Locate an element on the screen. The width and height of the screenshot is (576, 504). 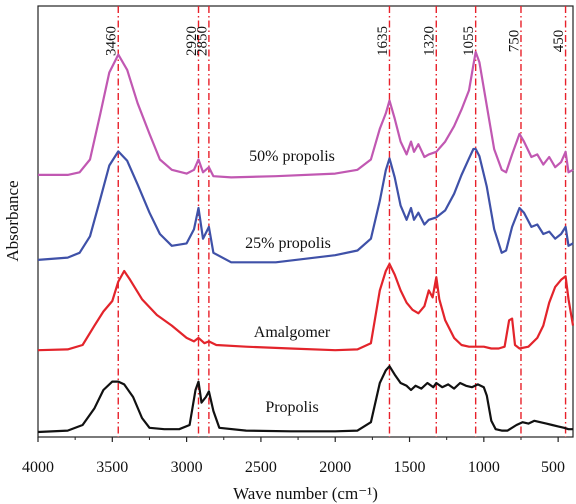
x-axis-title: Wave number (cm⁻¹) is located at coordinates (305, 493).